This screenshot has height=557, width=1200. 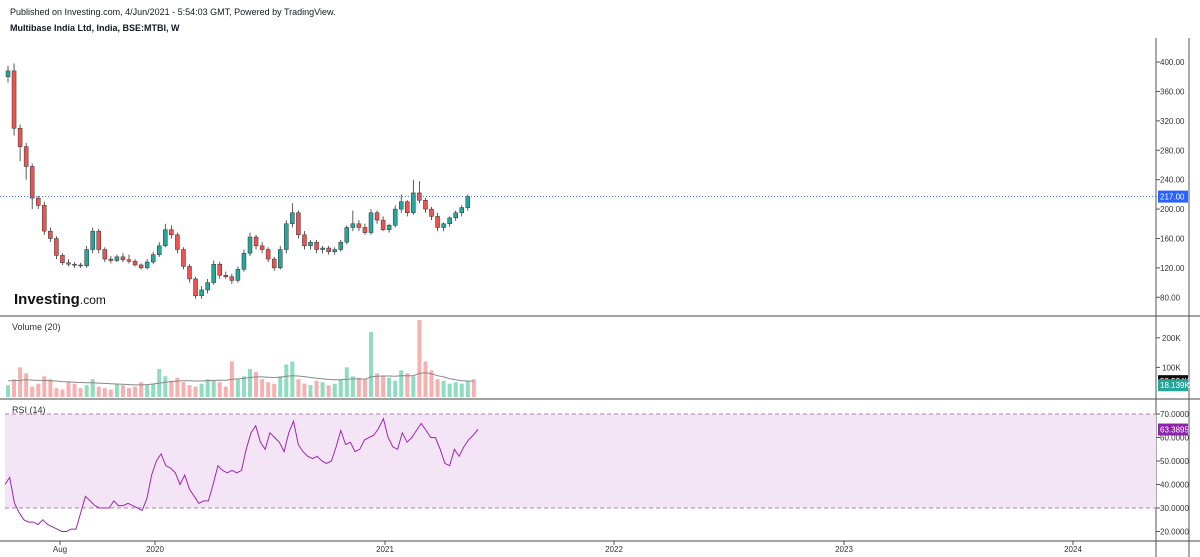 I want to click on time-tick-label: 2024, so click(x=1073, y=549).